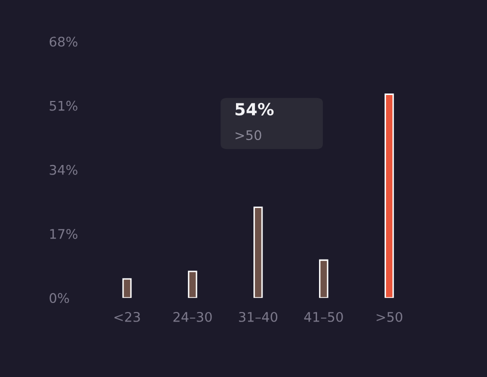 The image size is (487, 377). Describe the element at coordinates (258, 317) in the screenshot. I see `x-tick-label: 31–40` at that location.